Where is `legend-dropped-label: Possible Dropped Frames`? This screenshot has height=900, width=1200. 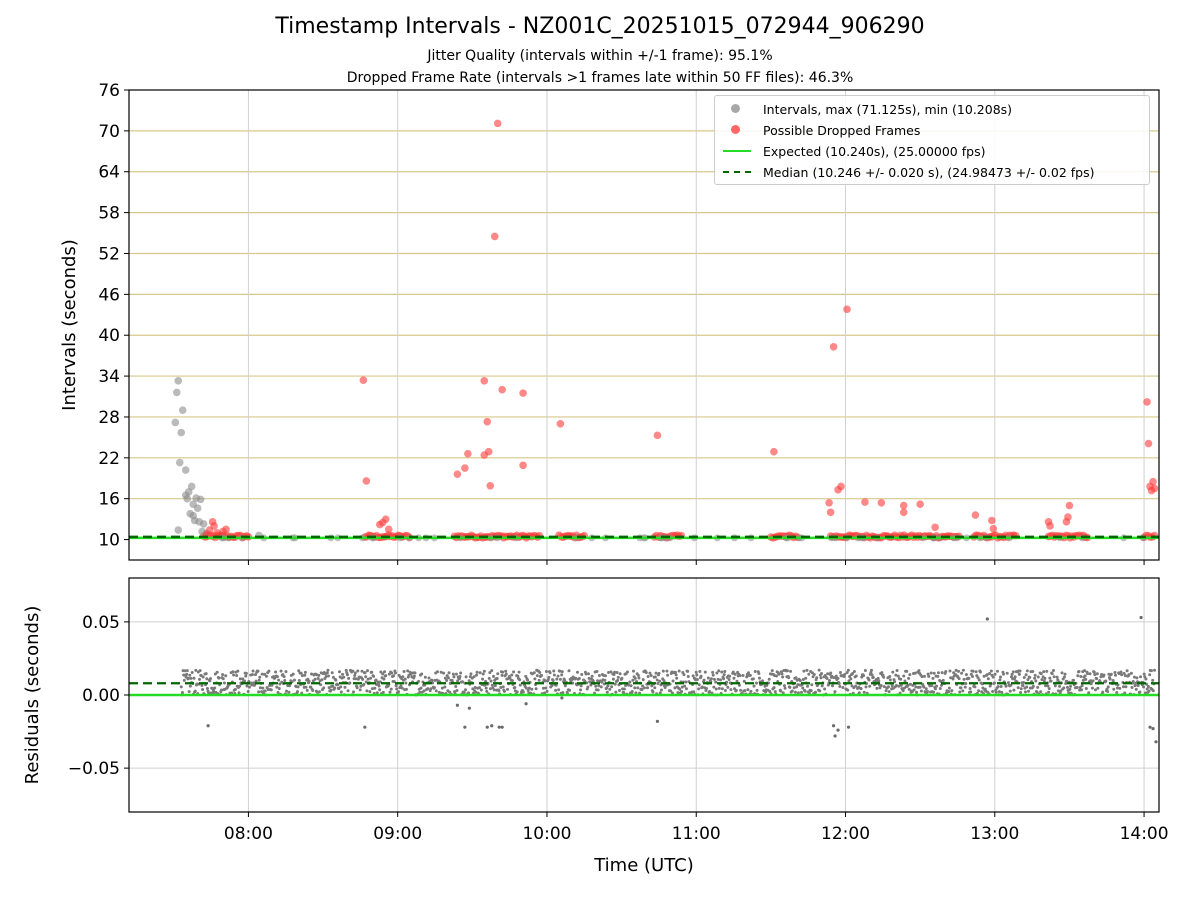 legend-dropped-label: Possible Dropped Frames is located at coordinates (842, 130).